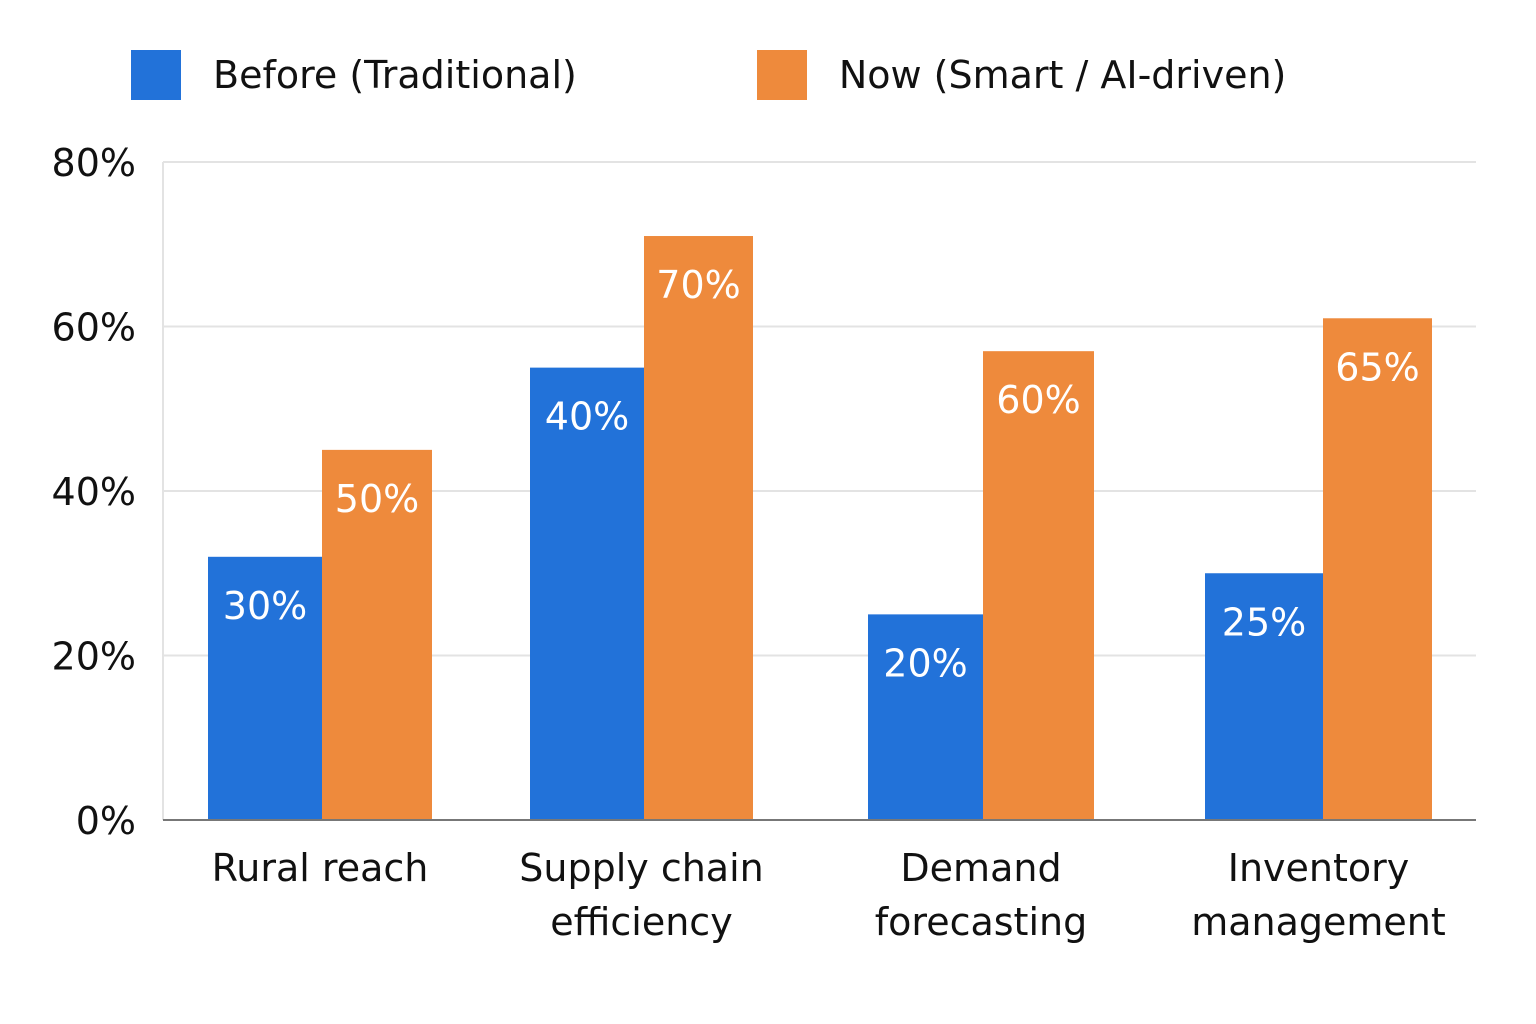 The height and width of the screenshot is (1024, 1536). I want to click on data-label: 20%, so click(925, 663).